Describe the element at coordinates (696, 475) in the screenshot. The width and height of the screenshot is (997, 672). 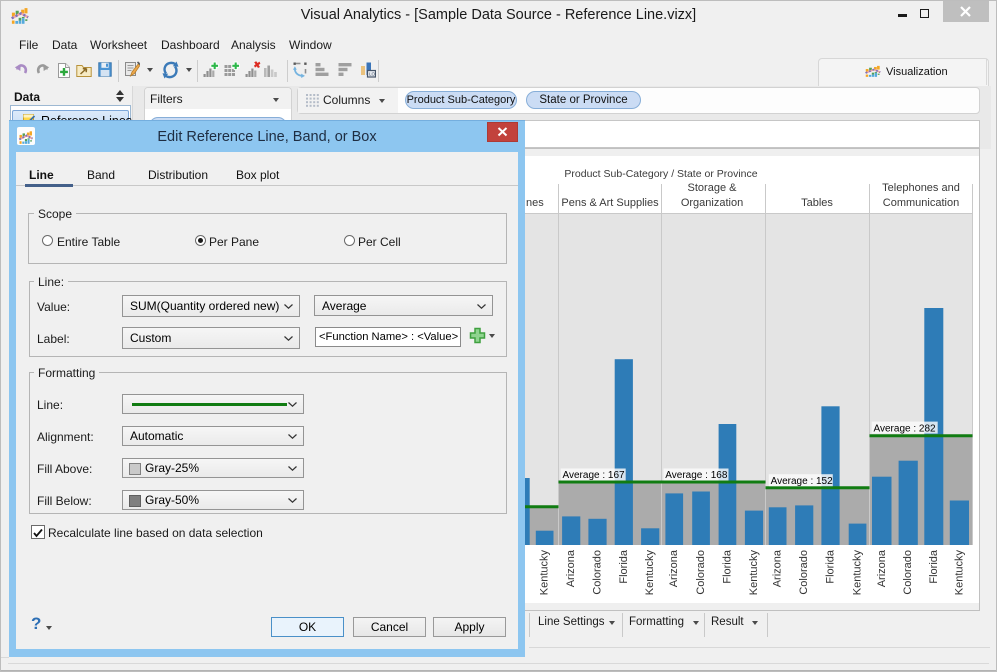
I see `svg-text: Average : 168` at that location.